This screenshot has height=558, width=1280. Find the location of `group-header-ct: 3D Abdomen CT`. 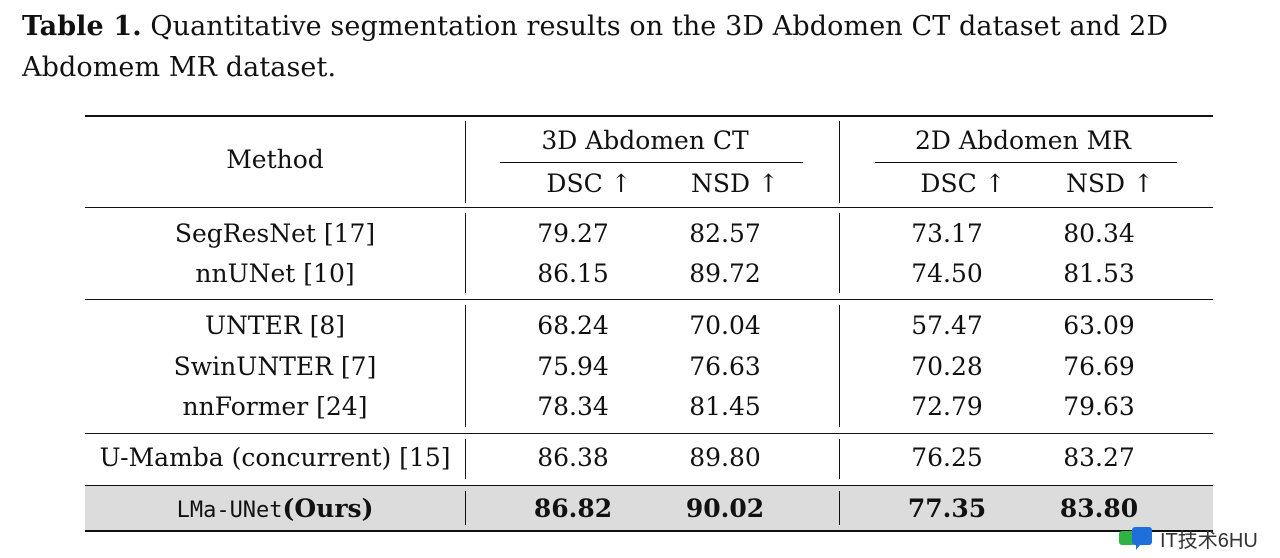

group-header-ct: 3D Abdomen CT is located at coordinates (645, 140).